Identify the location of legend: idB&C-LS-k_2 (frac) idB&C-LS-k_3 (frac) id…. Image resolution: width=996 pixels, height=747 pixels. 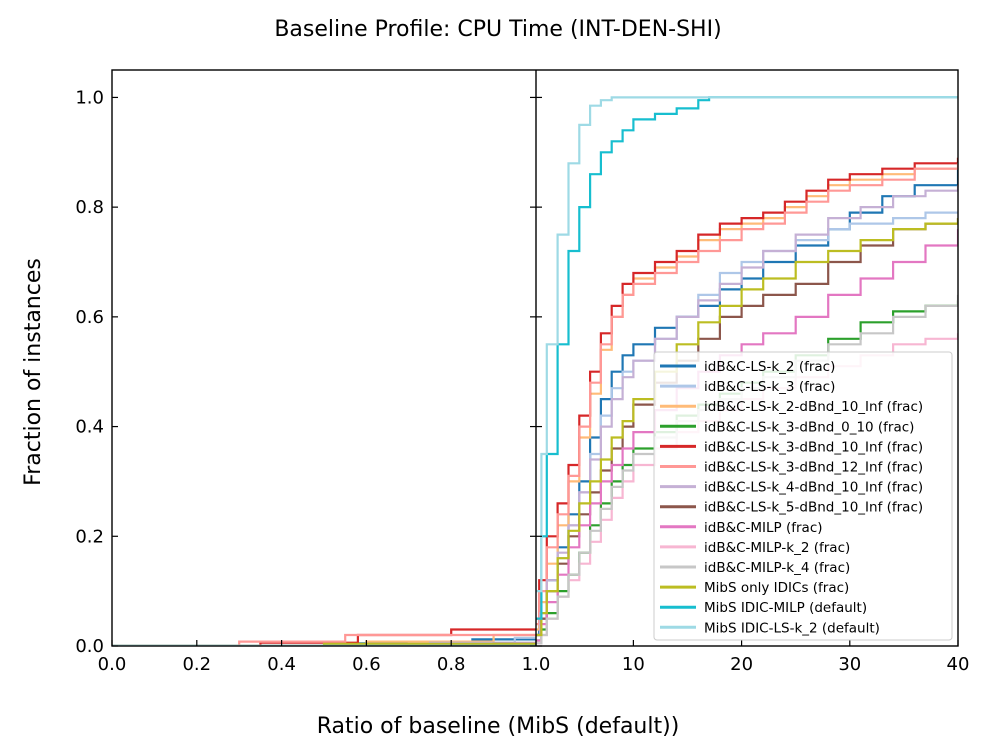
(803, 496).